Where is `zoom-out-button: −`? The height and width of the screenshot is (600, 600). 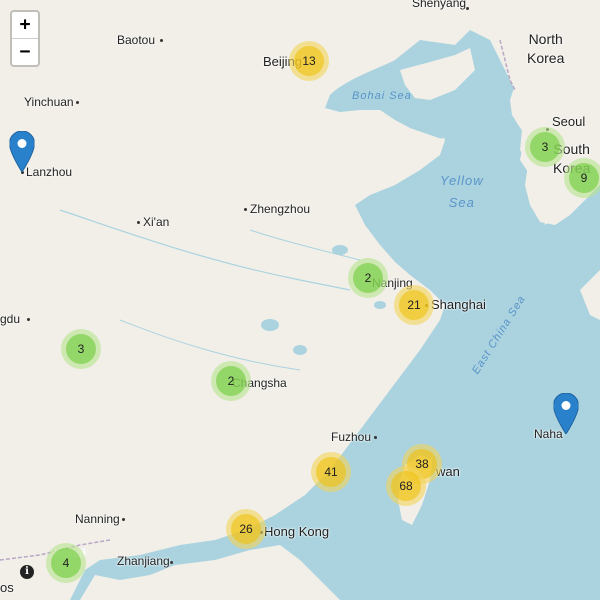 zoom-out-button: − is located at coordinates (25, 51).